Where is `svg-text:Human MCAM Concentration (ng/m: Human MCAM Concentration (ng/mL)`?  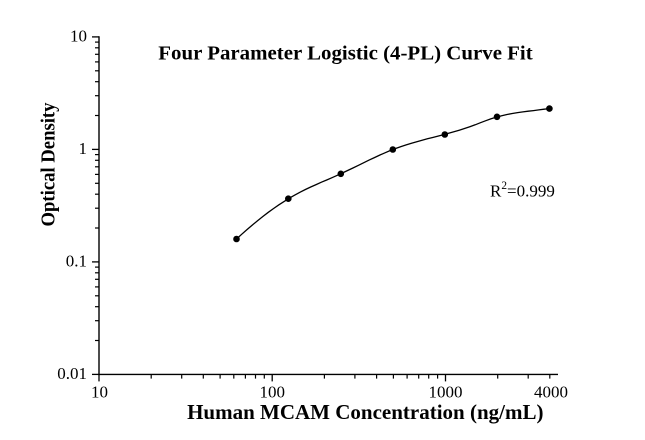 svg-text:Human MCAM Concentration (ng/m: Human MCAM Concentration (ng/mL) is located at coordinates (365, 412).